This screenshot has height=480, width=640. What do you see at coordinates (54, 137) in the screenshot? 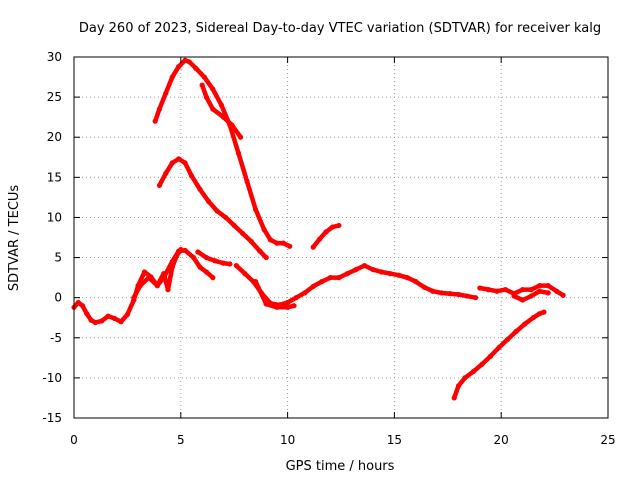
I see `y-tick-label: 20` at bounding box center [54, 137].